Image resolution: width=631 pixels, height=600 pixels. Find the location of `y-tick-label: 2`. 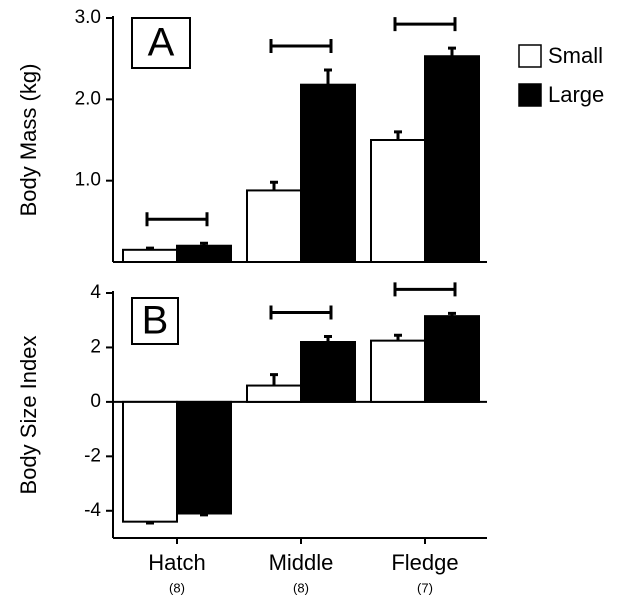

y-tick-label: 2 is located at coordinates (95, 346).